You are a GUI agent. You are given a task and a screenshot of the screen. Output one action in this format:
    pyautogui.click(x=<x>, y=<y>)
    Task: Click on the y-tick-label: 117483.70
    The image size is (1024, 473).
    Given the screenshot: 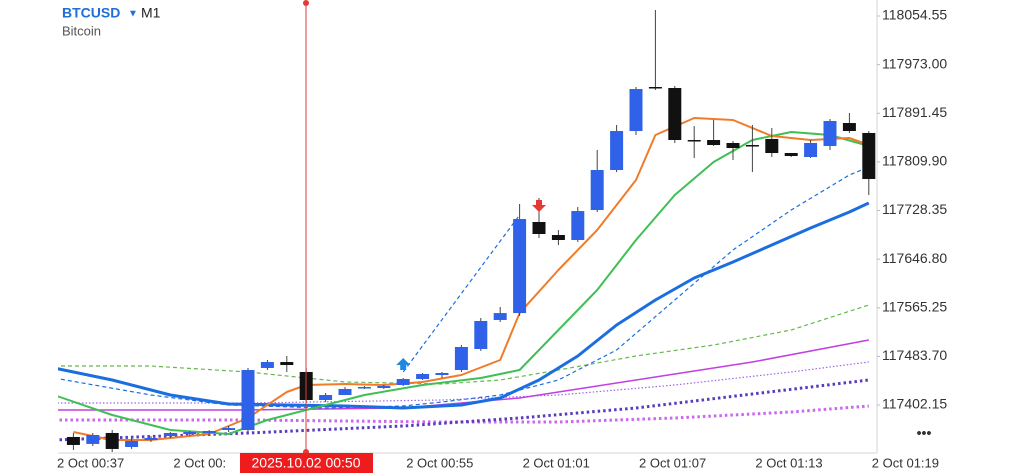 What is the action you would take?
    pyautogui.click(x=914, y=355)
    